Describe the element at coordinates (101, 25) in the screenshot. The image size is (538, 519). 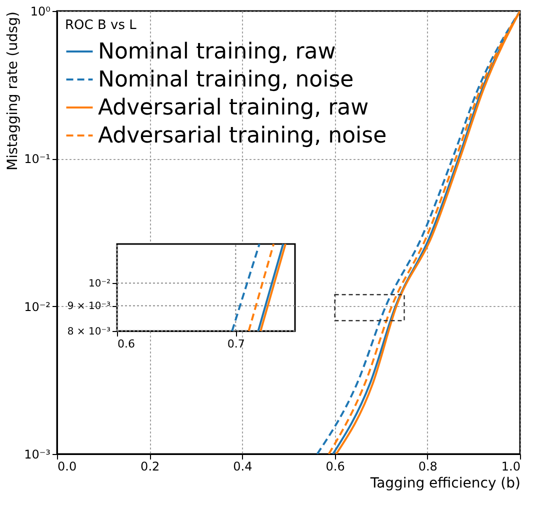
I see `legend-title: ROC B vs L` at that location.